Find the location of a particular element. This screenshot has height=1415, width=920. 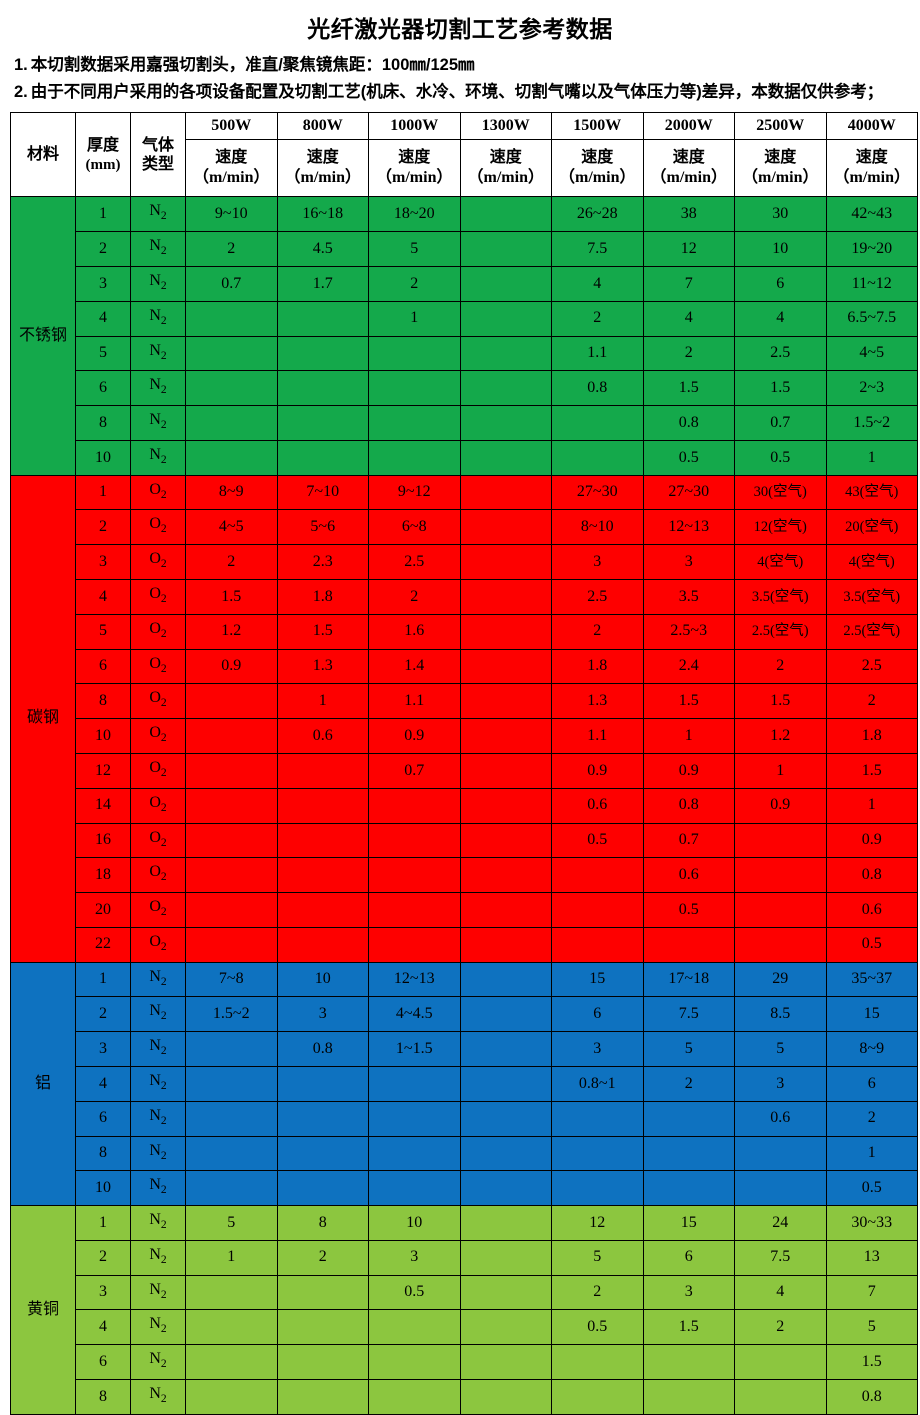

header-speed-800w: 速度 （m/min） is located at coordinates (322, 168).